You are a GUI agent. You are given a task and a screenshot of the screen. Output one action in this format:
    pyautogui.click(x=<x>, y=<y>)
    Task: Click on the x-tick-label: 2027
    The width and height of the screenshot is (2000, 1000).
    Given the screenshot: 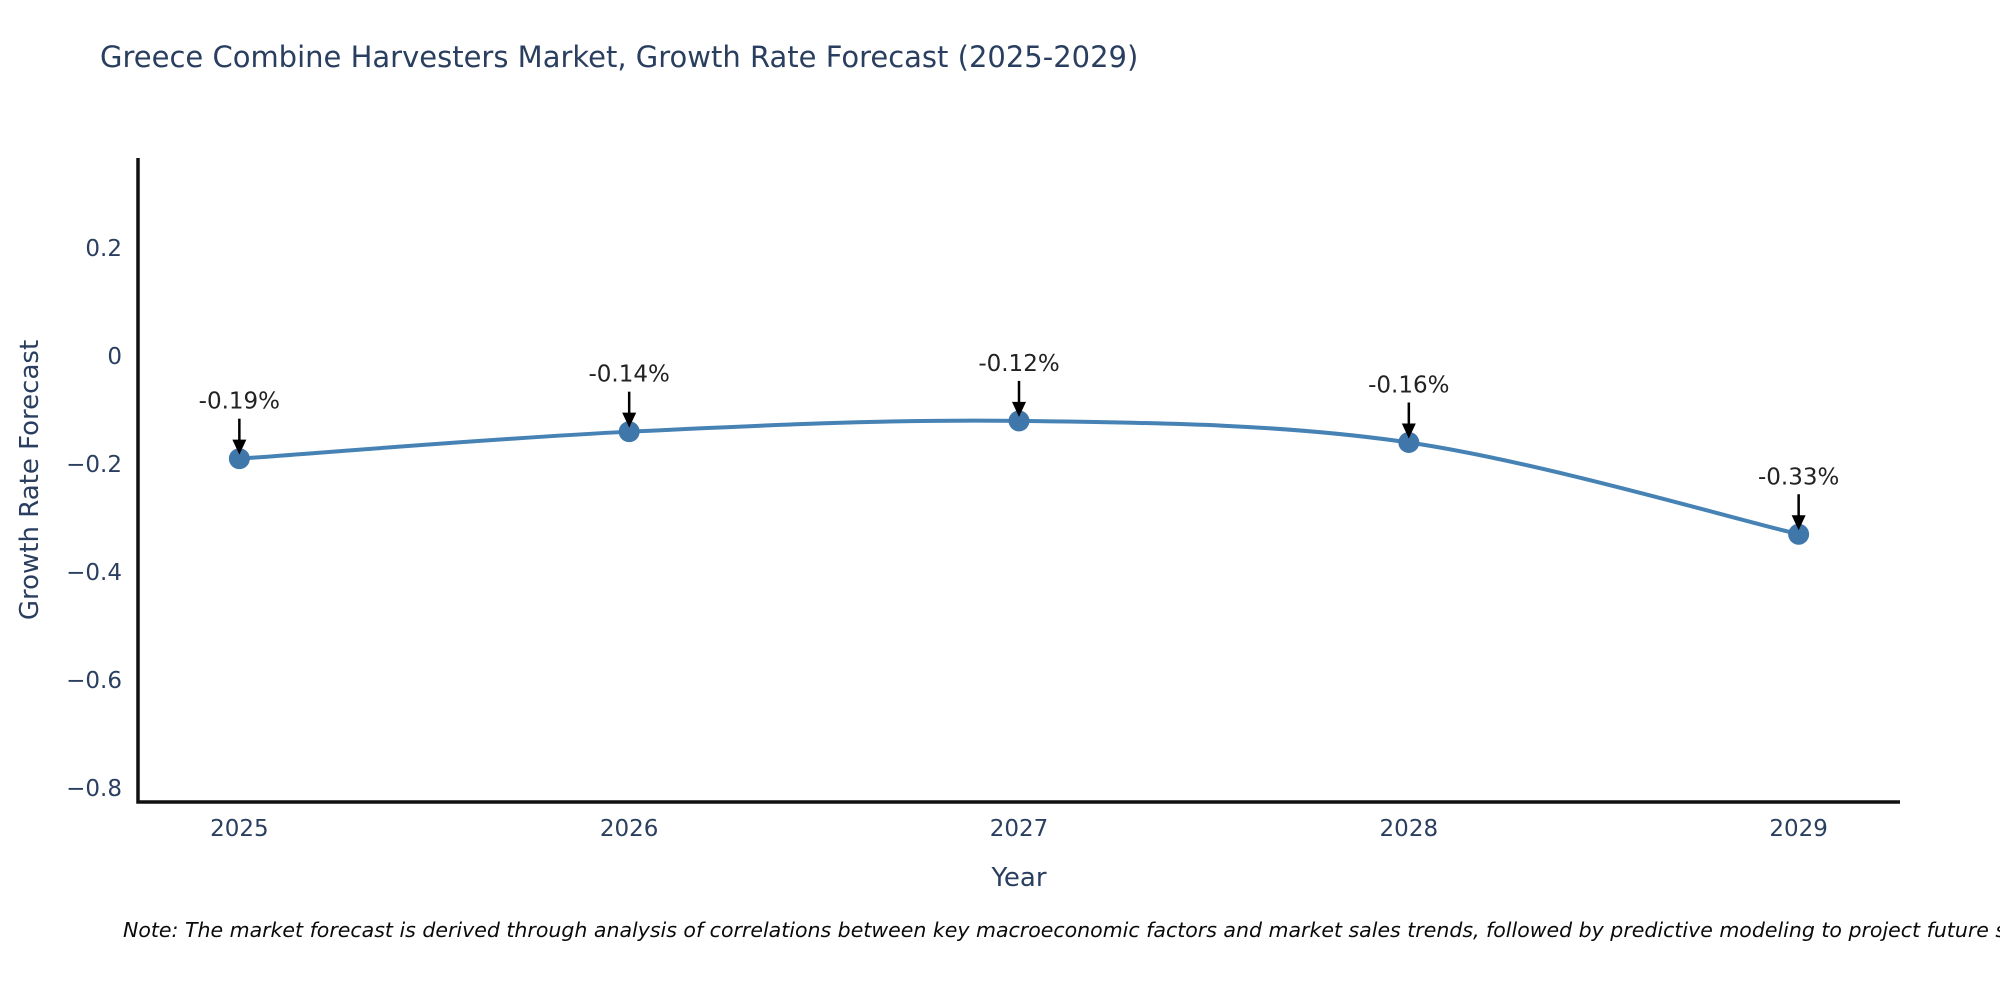 What is the action you would take?
    pyautogui.click(x=1019, y=829)
    